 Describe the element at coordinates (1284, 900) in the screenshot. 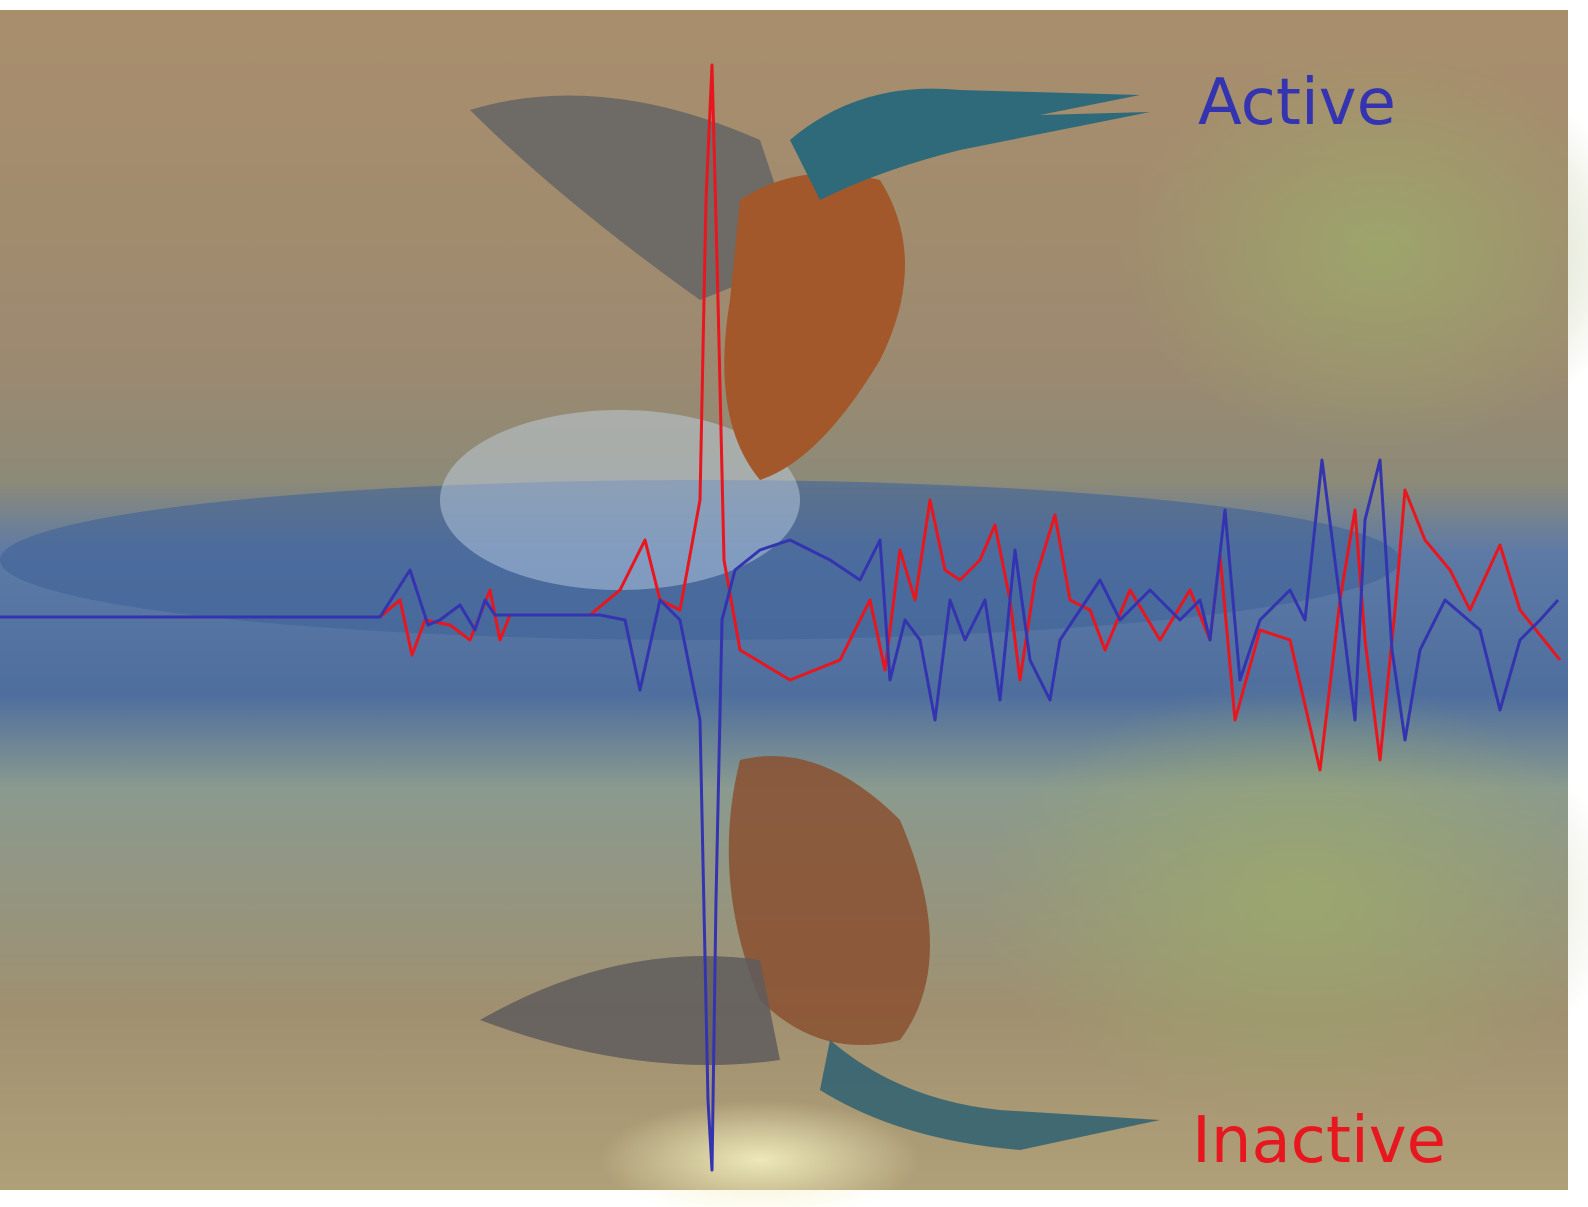

I see `foliage-reflection` at that location.